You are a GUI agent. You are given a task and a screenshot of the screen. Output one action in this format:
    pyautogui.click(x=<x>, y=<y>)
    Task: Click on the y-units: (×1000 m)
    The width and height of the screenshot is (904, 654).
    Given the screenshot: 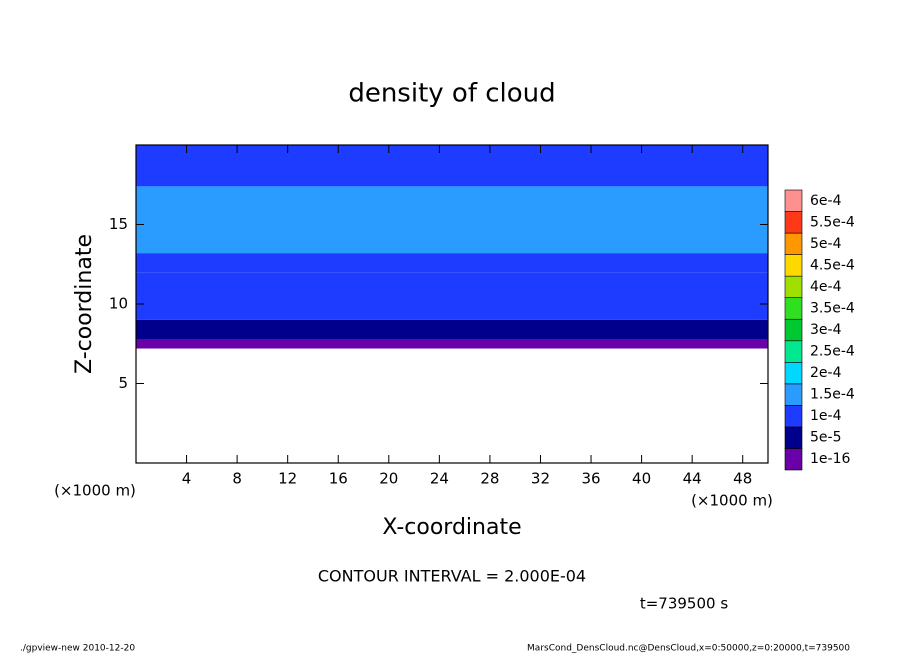 What is the action you would take?
    pyautogui.click(x=95, y=491)
    